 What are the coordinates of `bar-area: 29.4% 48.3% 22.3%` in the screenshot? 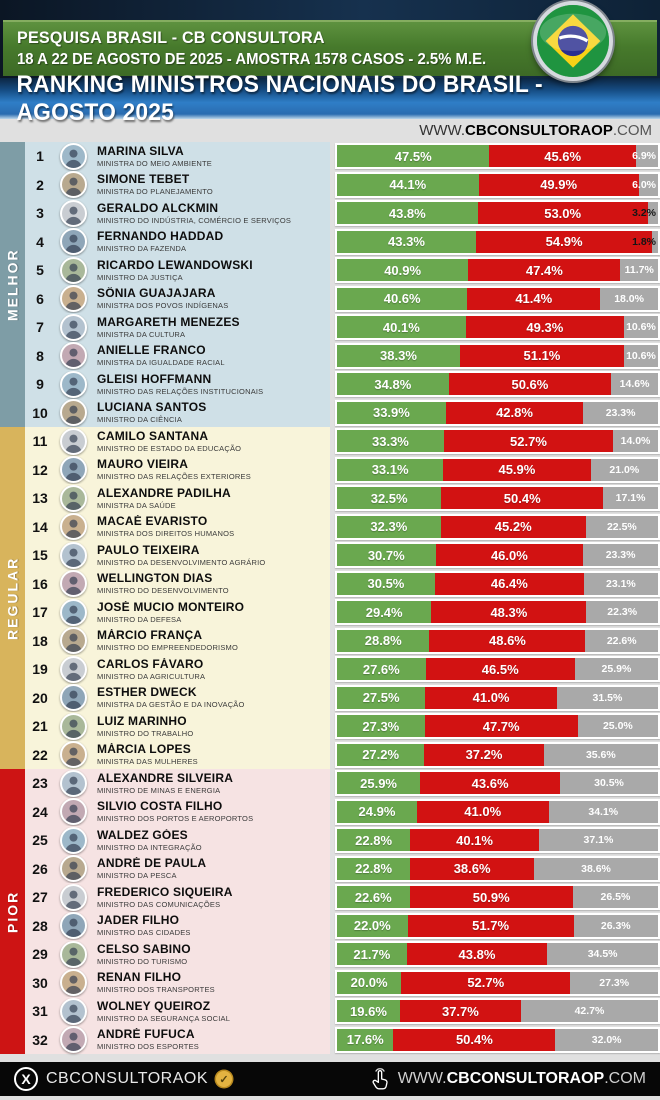 It's located at (495, 612).